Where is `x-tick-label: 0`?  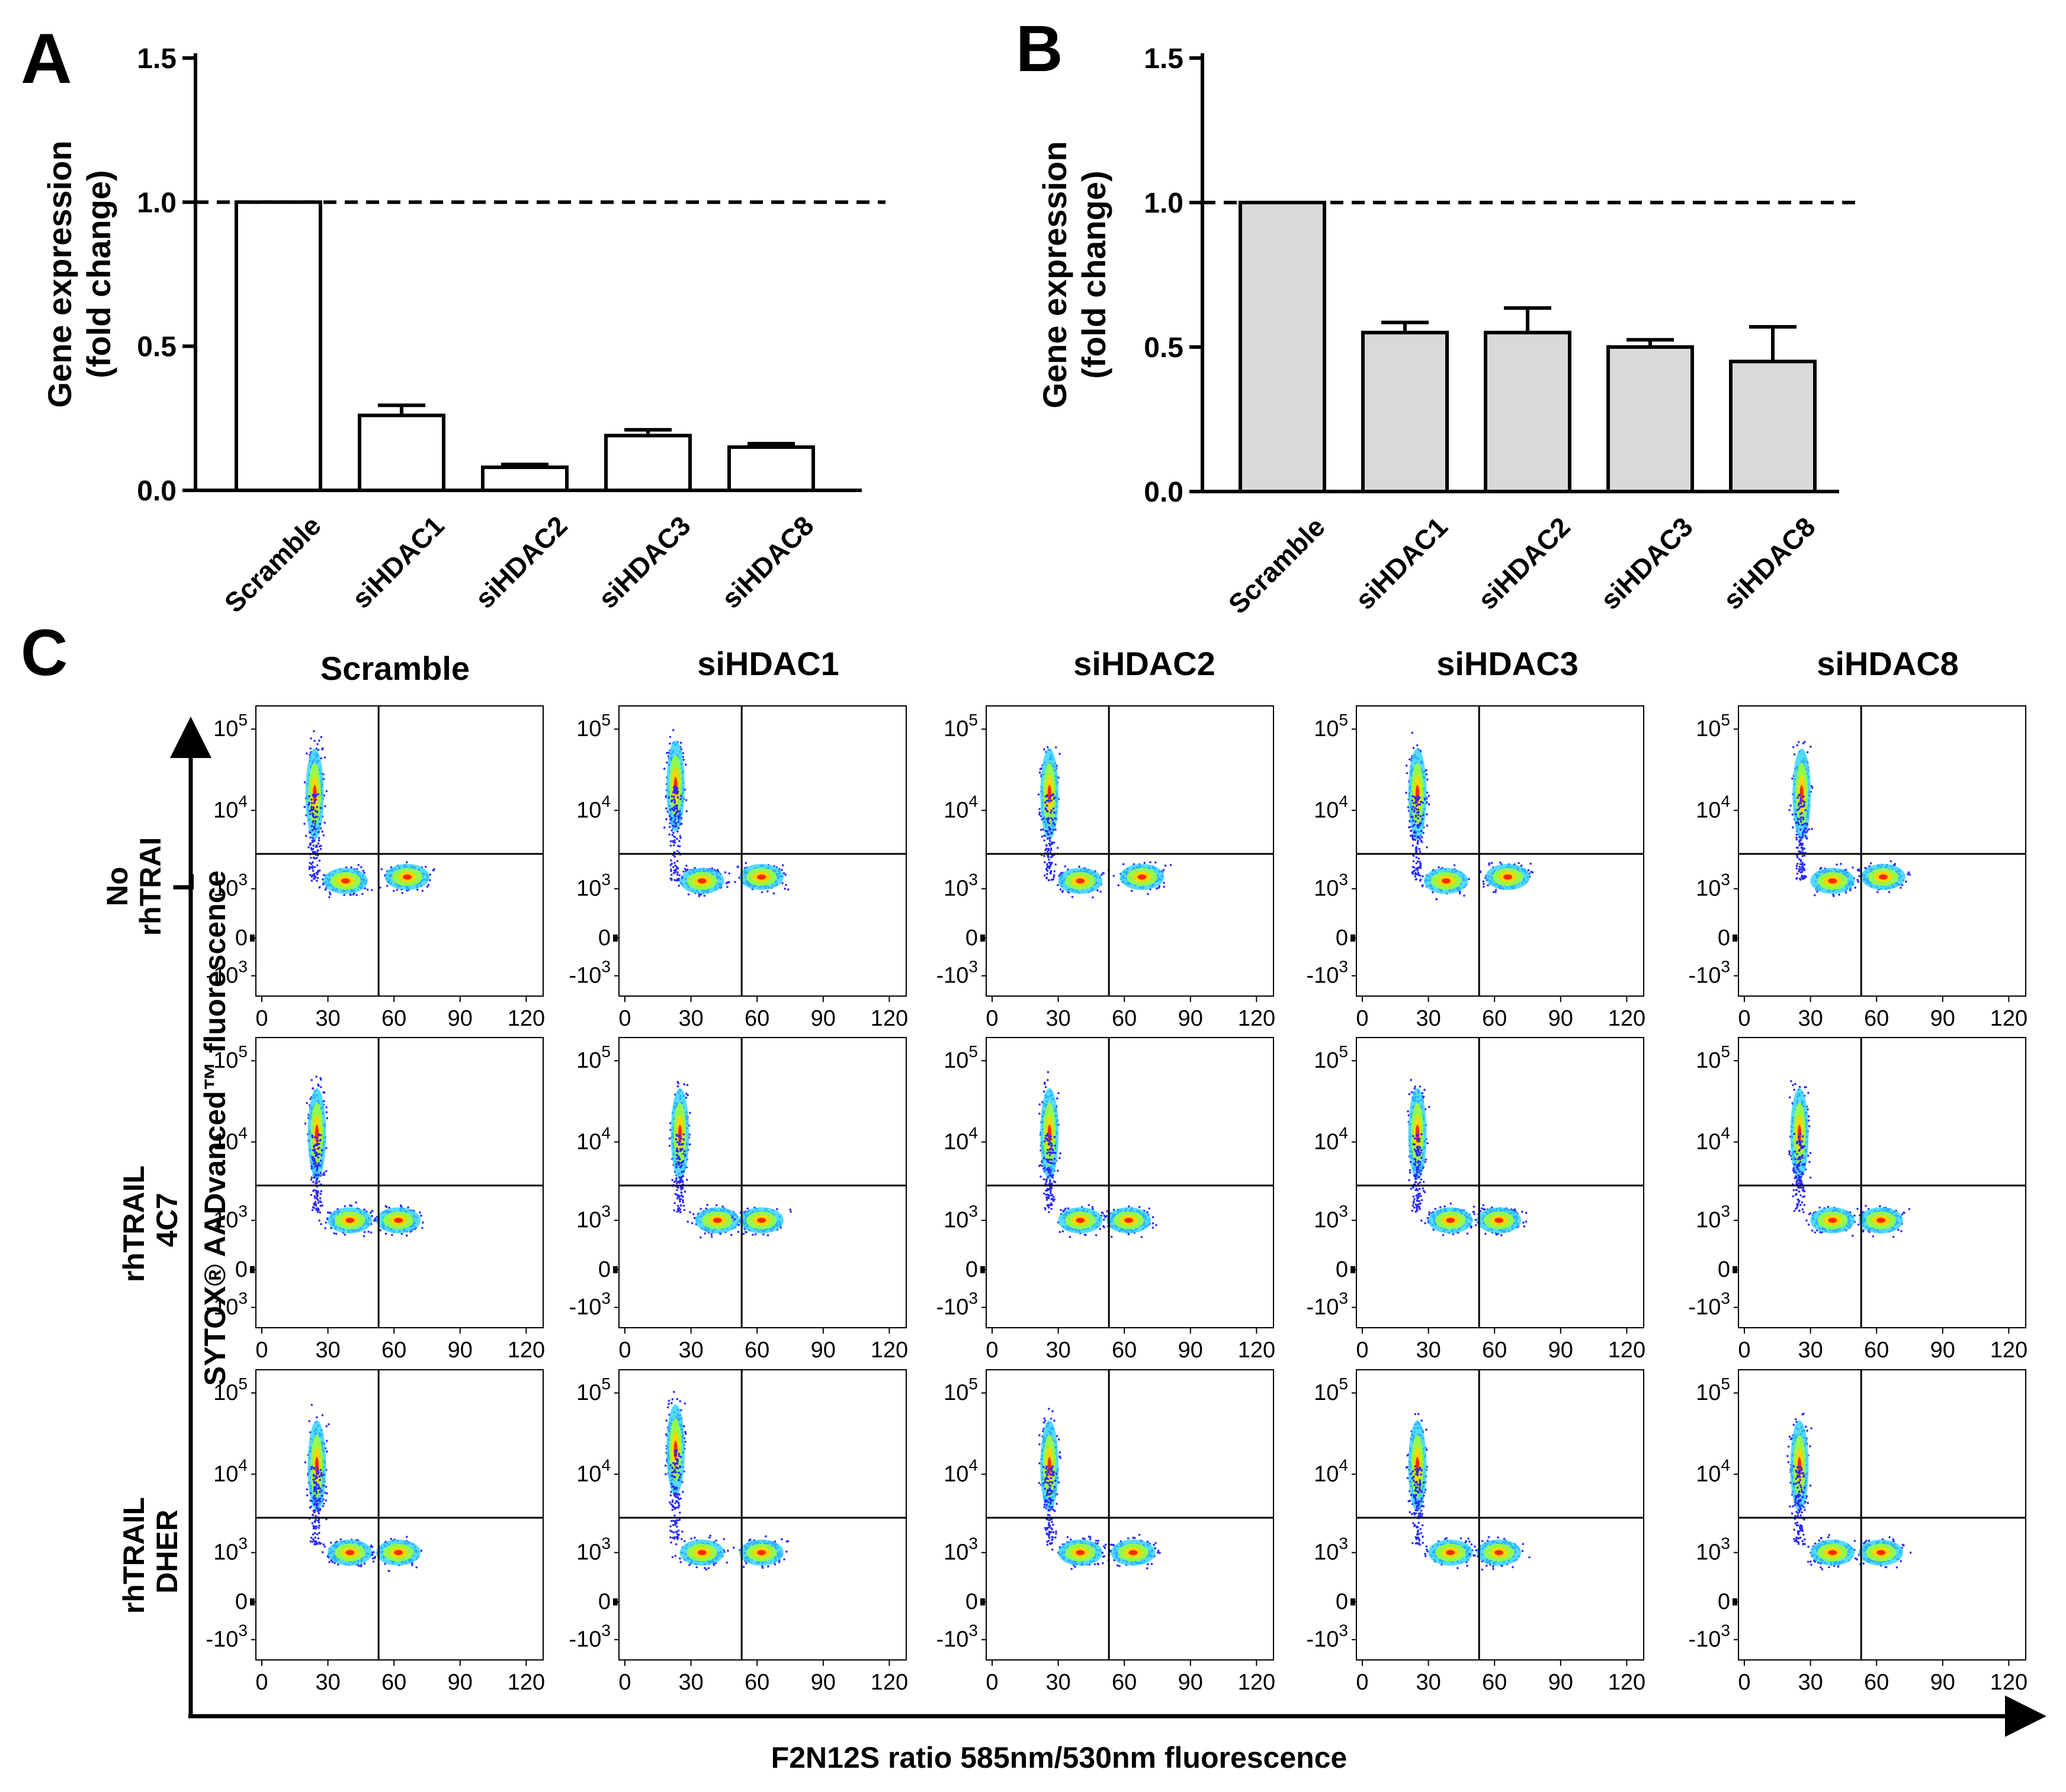 x-tick-label: 0 is located at coordinates (1744, 1019).